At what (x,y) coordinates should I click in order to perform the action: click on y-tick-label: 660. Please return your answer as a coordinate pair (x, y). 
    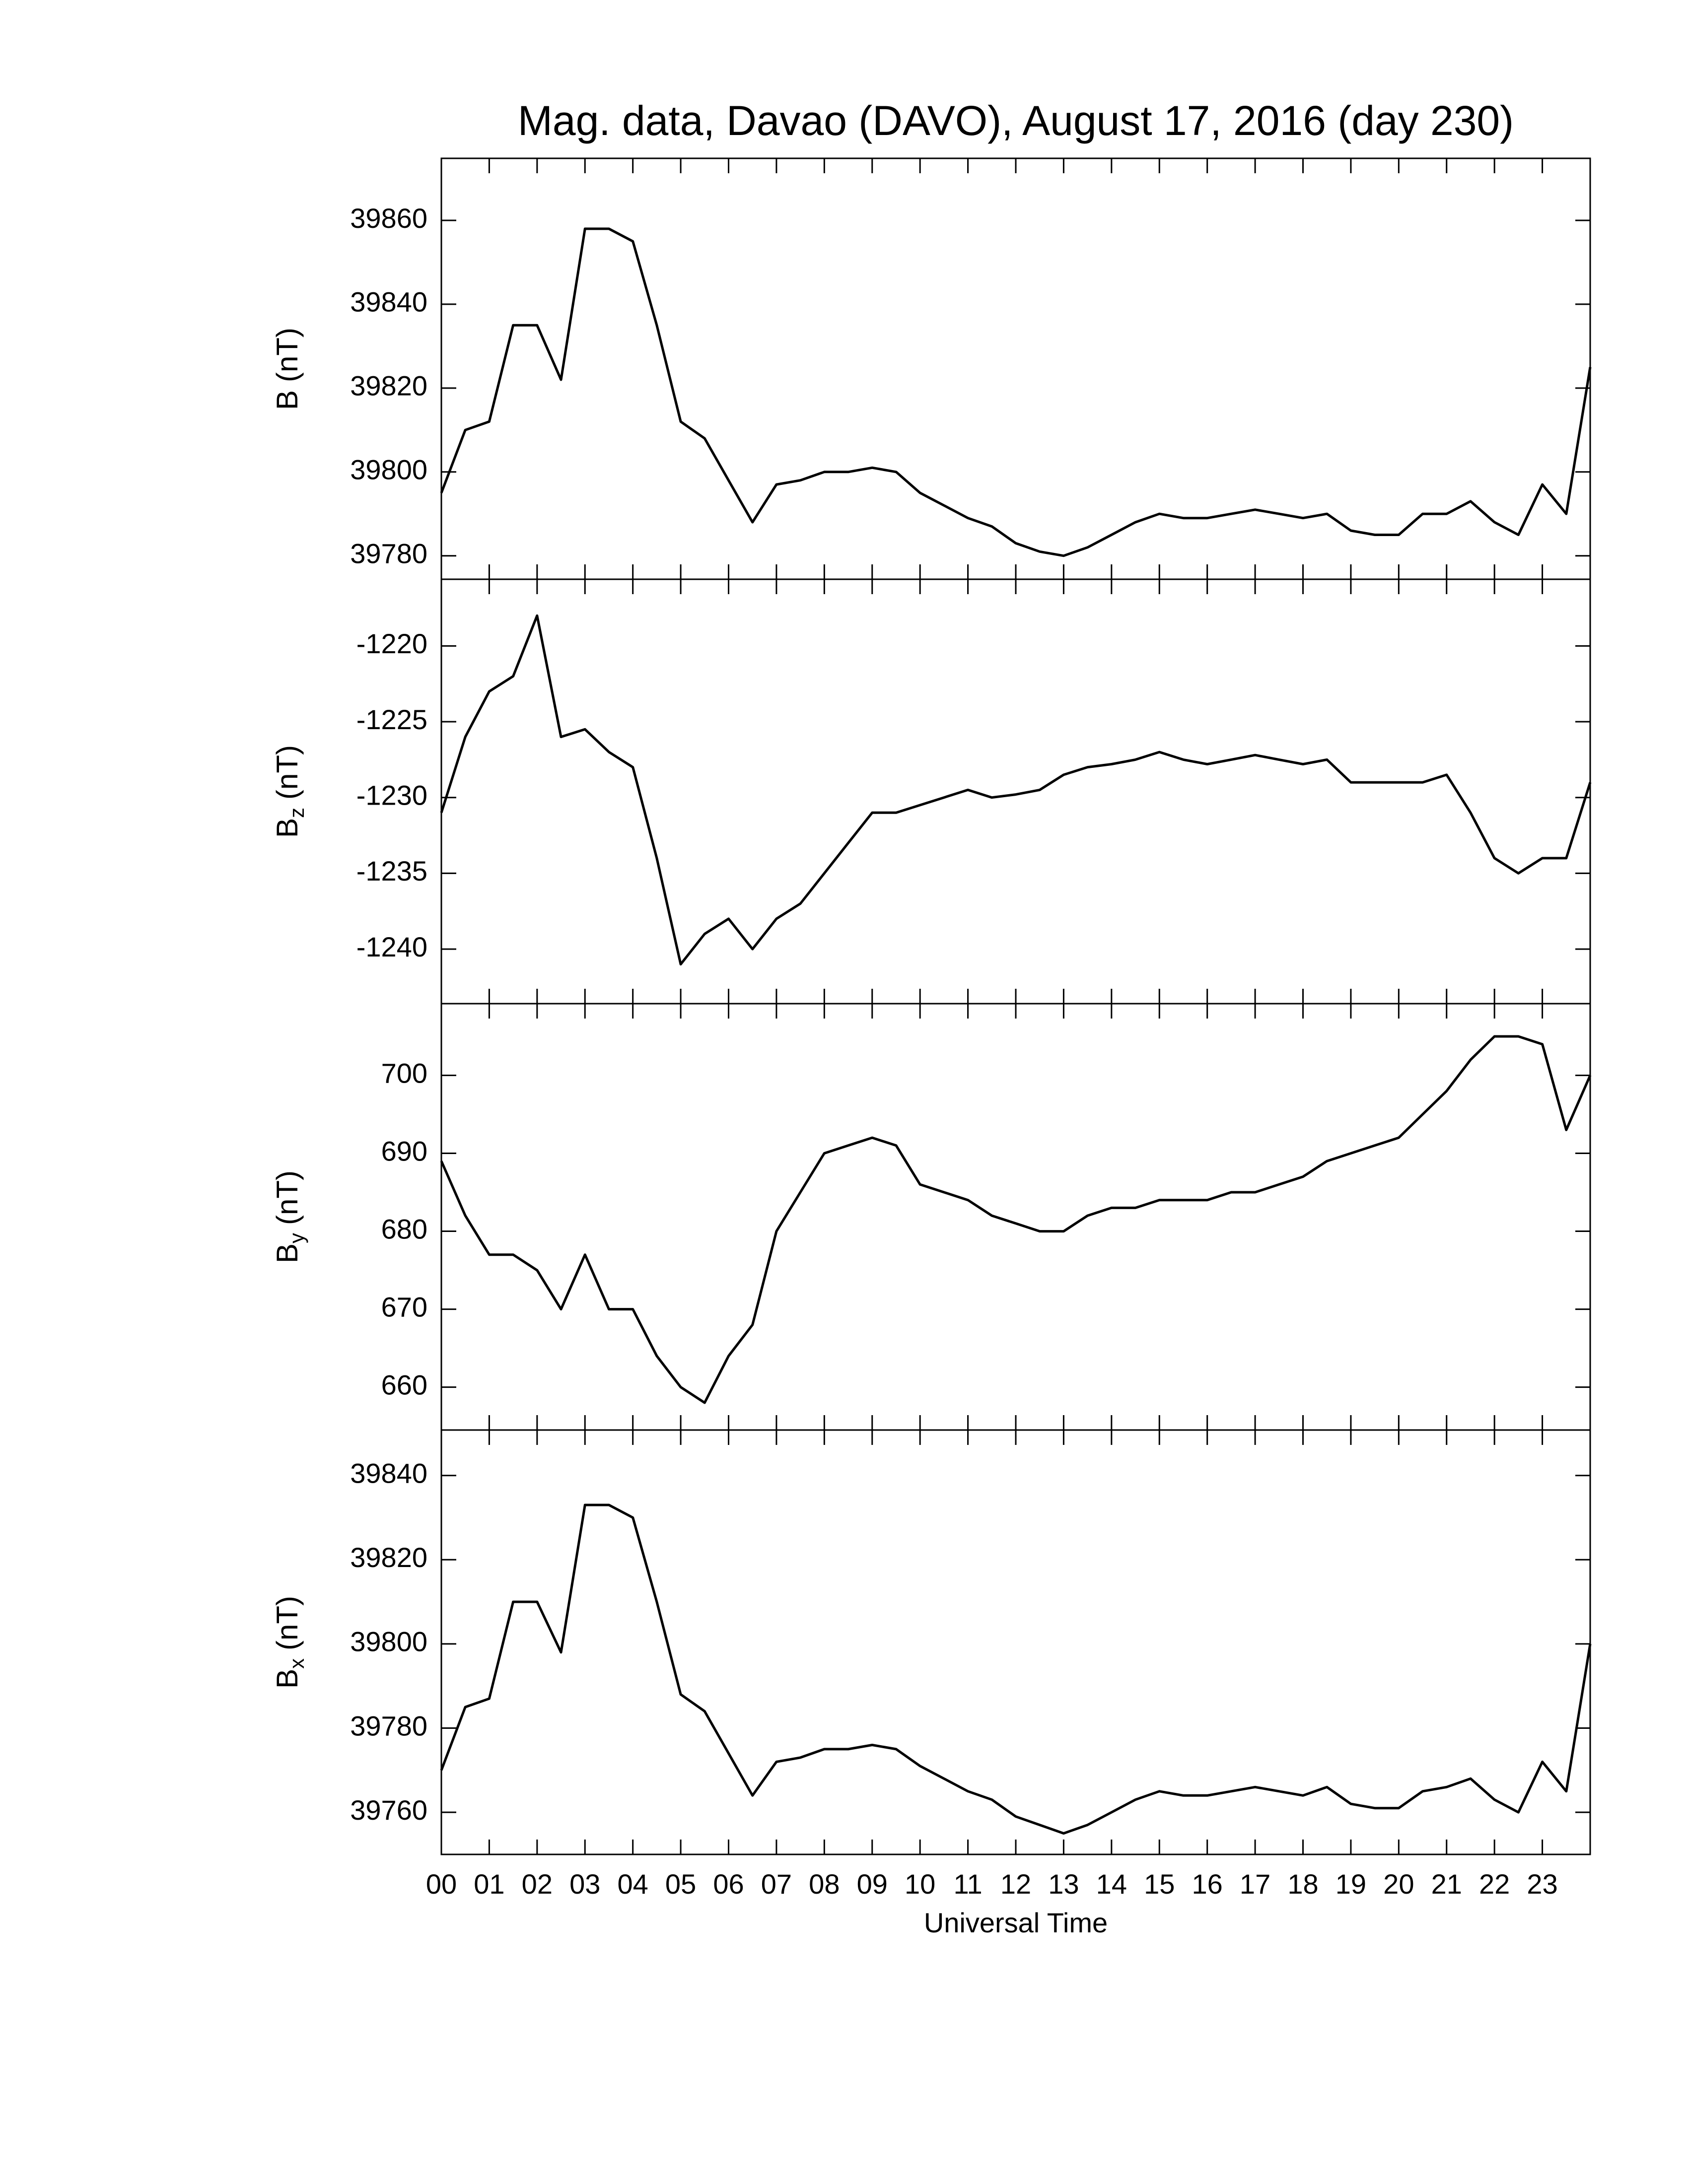
    Looking at the image, I should click on (404, 1384).